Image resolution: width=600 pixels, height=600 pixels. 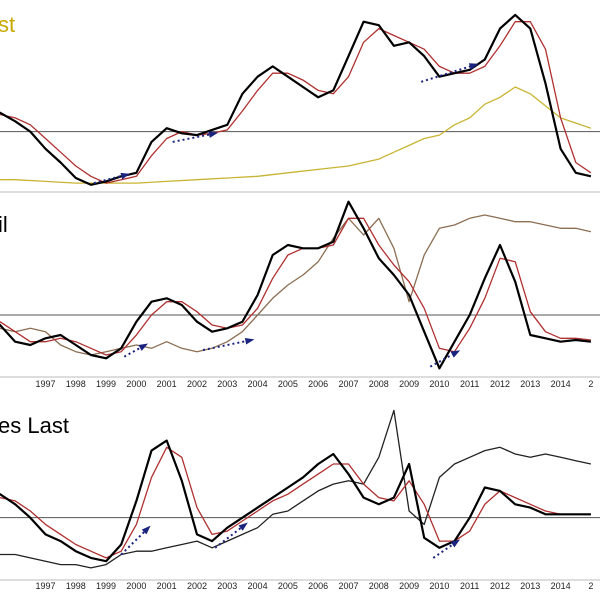 What do you see at coordinates (4, 224) in the screenshot?
I see `panel-title: il` at bounding box center [4, 224].